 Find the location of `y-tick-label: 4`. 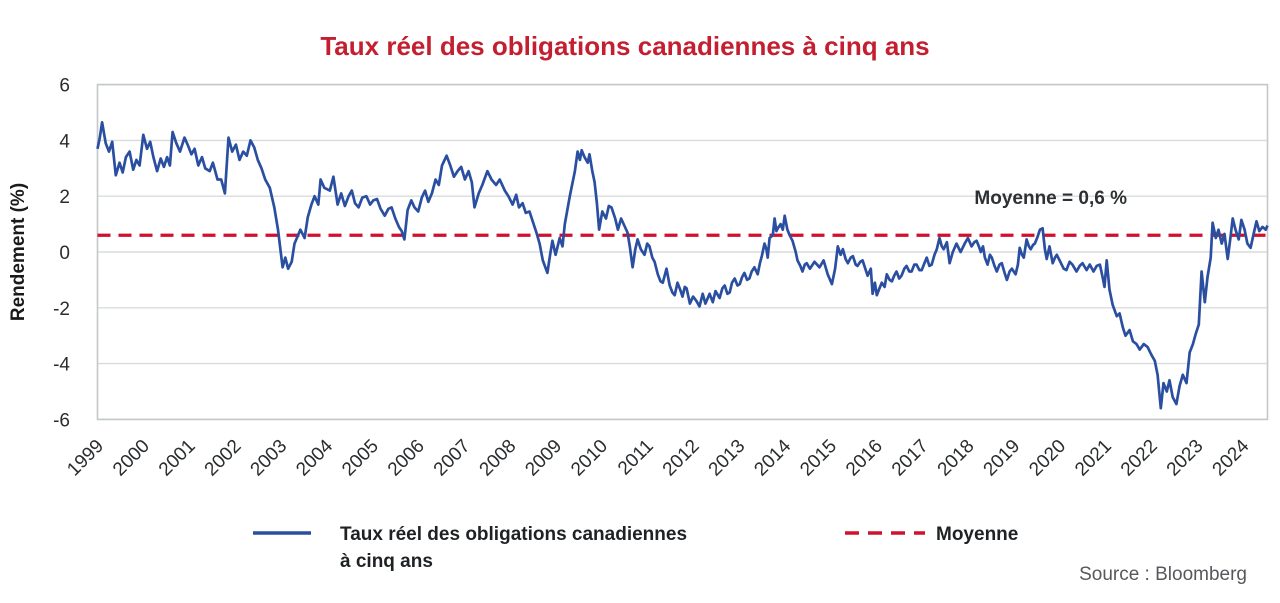

y-tick-label: 4 is located at coordinates (64, 141).